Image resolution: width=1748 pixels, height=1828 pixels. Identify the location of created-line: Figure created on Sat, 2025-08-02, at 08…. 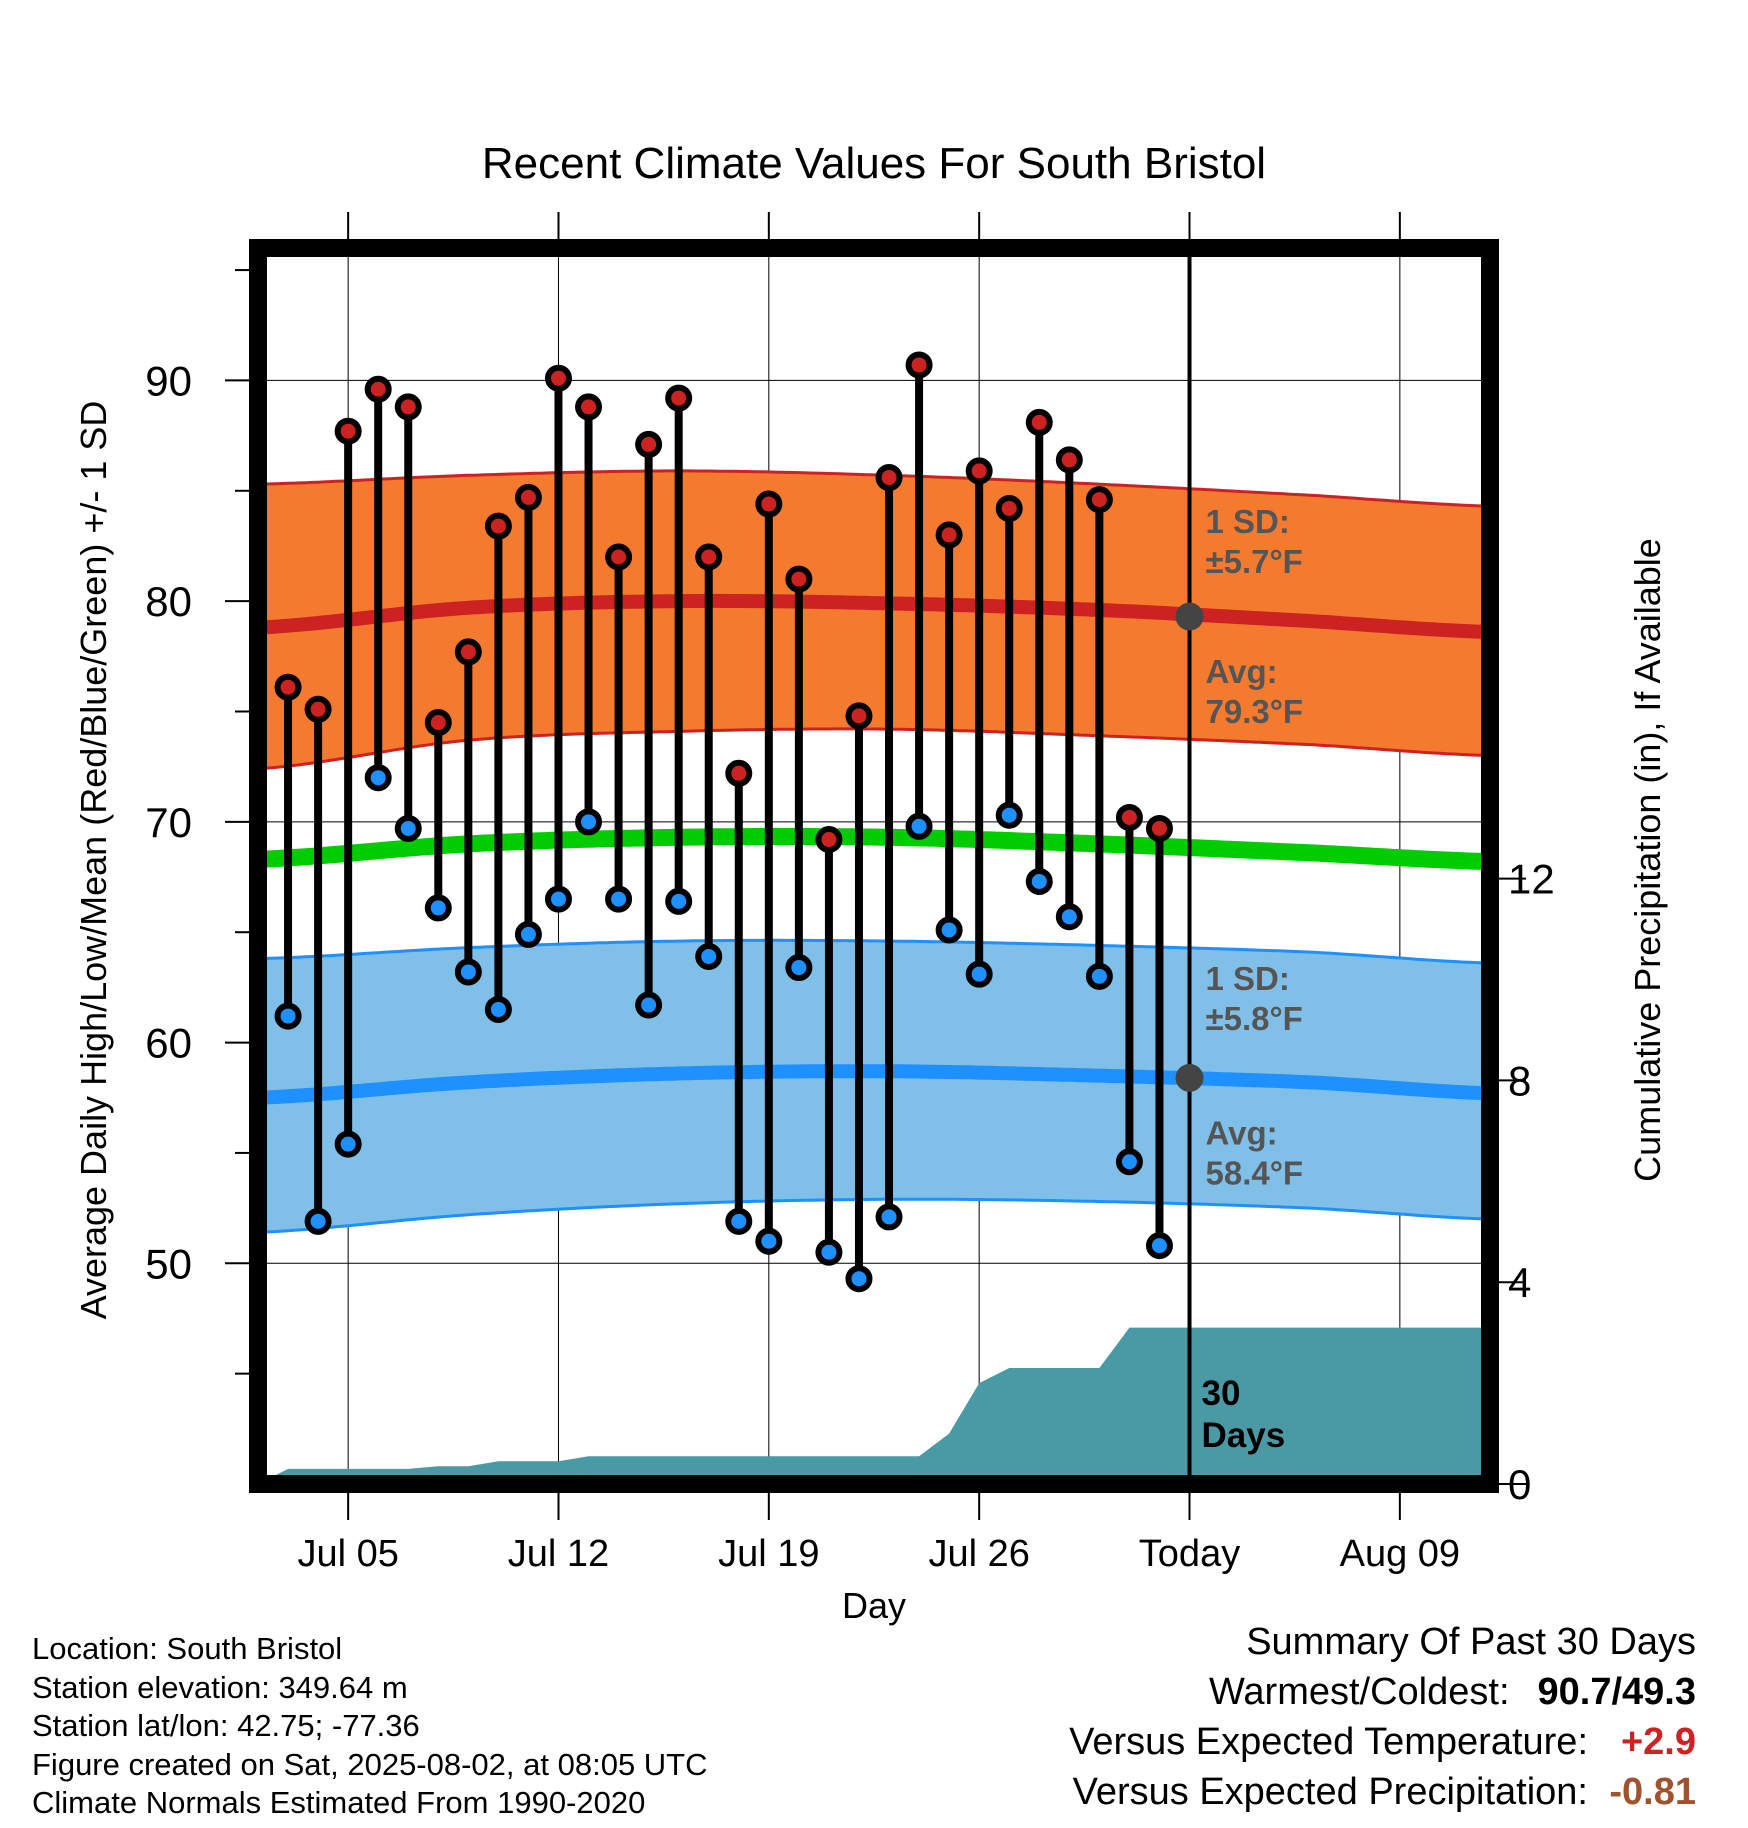
(370, 1764).